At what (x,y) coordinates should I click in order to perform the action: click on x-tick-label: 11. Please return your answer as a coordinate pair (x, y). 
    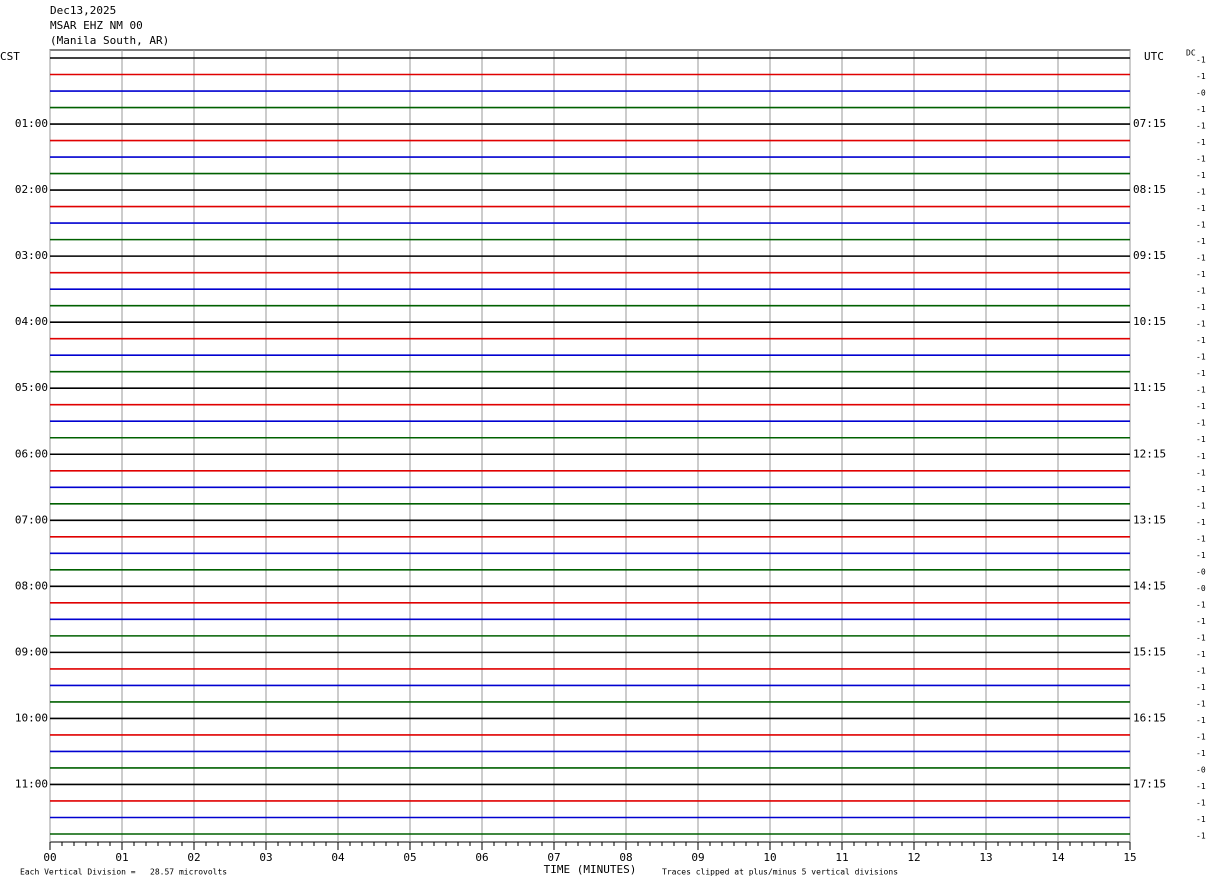
    Looking at the image, I should click on (841, 857).